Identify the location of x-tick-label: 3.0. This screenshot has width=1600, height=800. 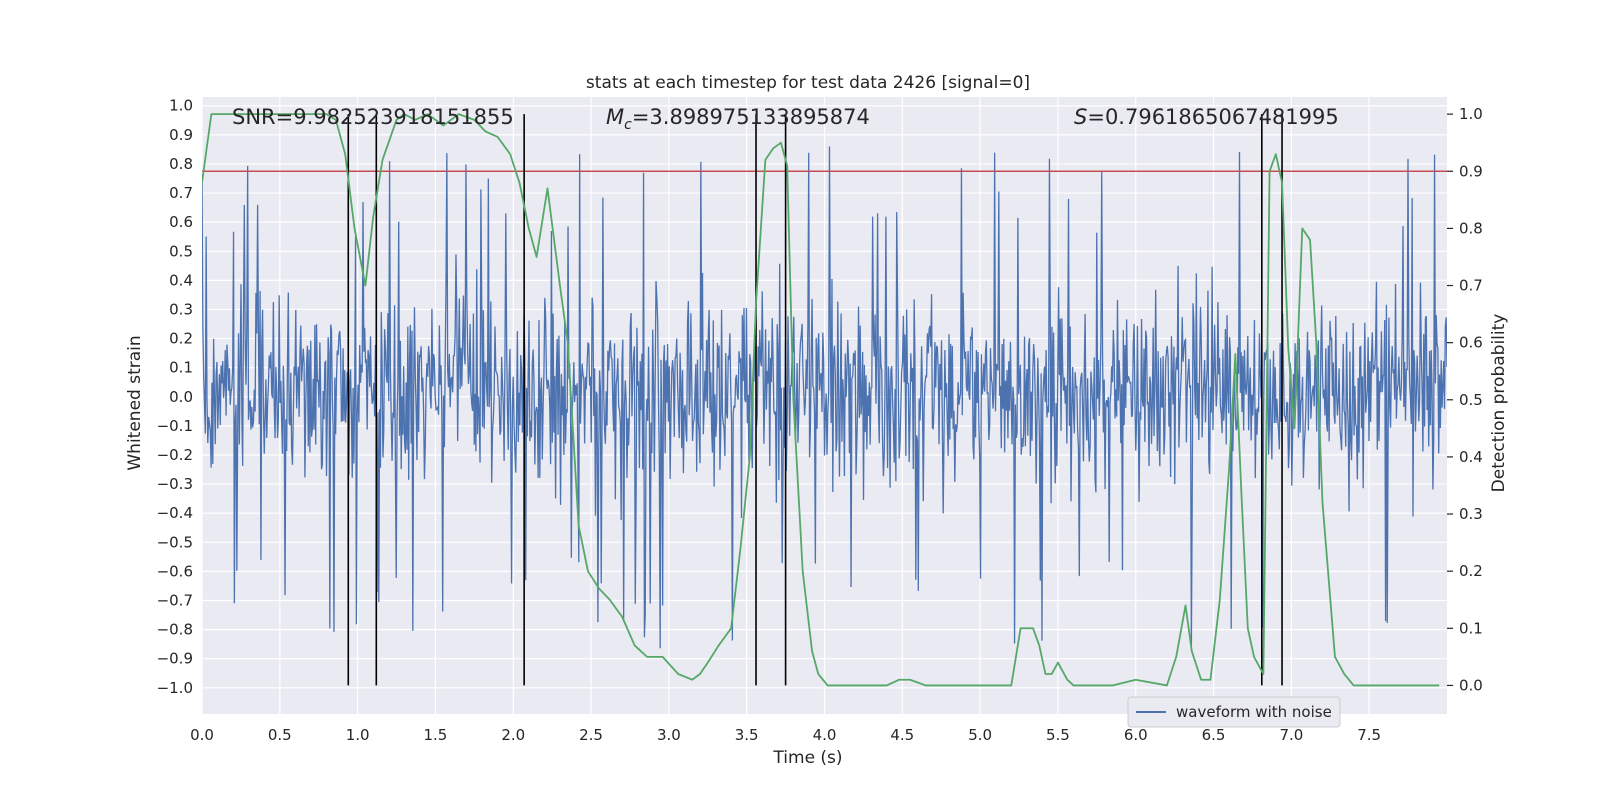
(669, 735).